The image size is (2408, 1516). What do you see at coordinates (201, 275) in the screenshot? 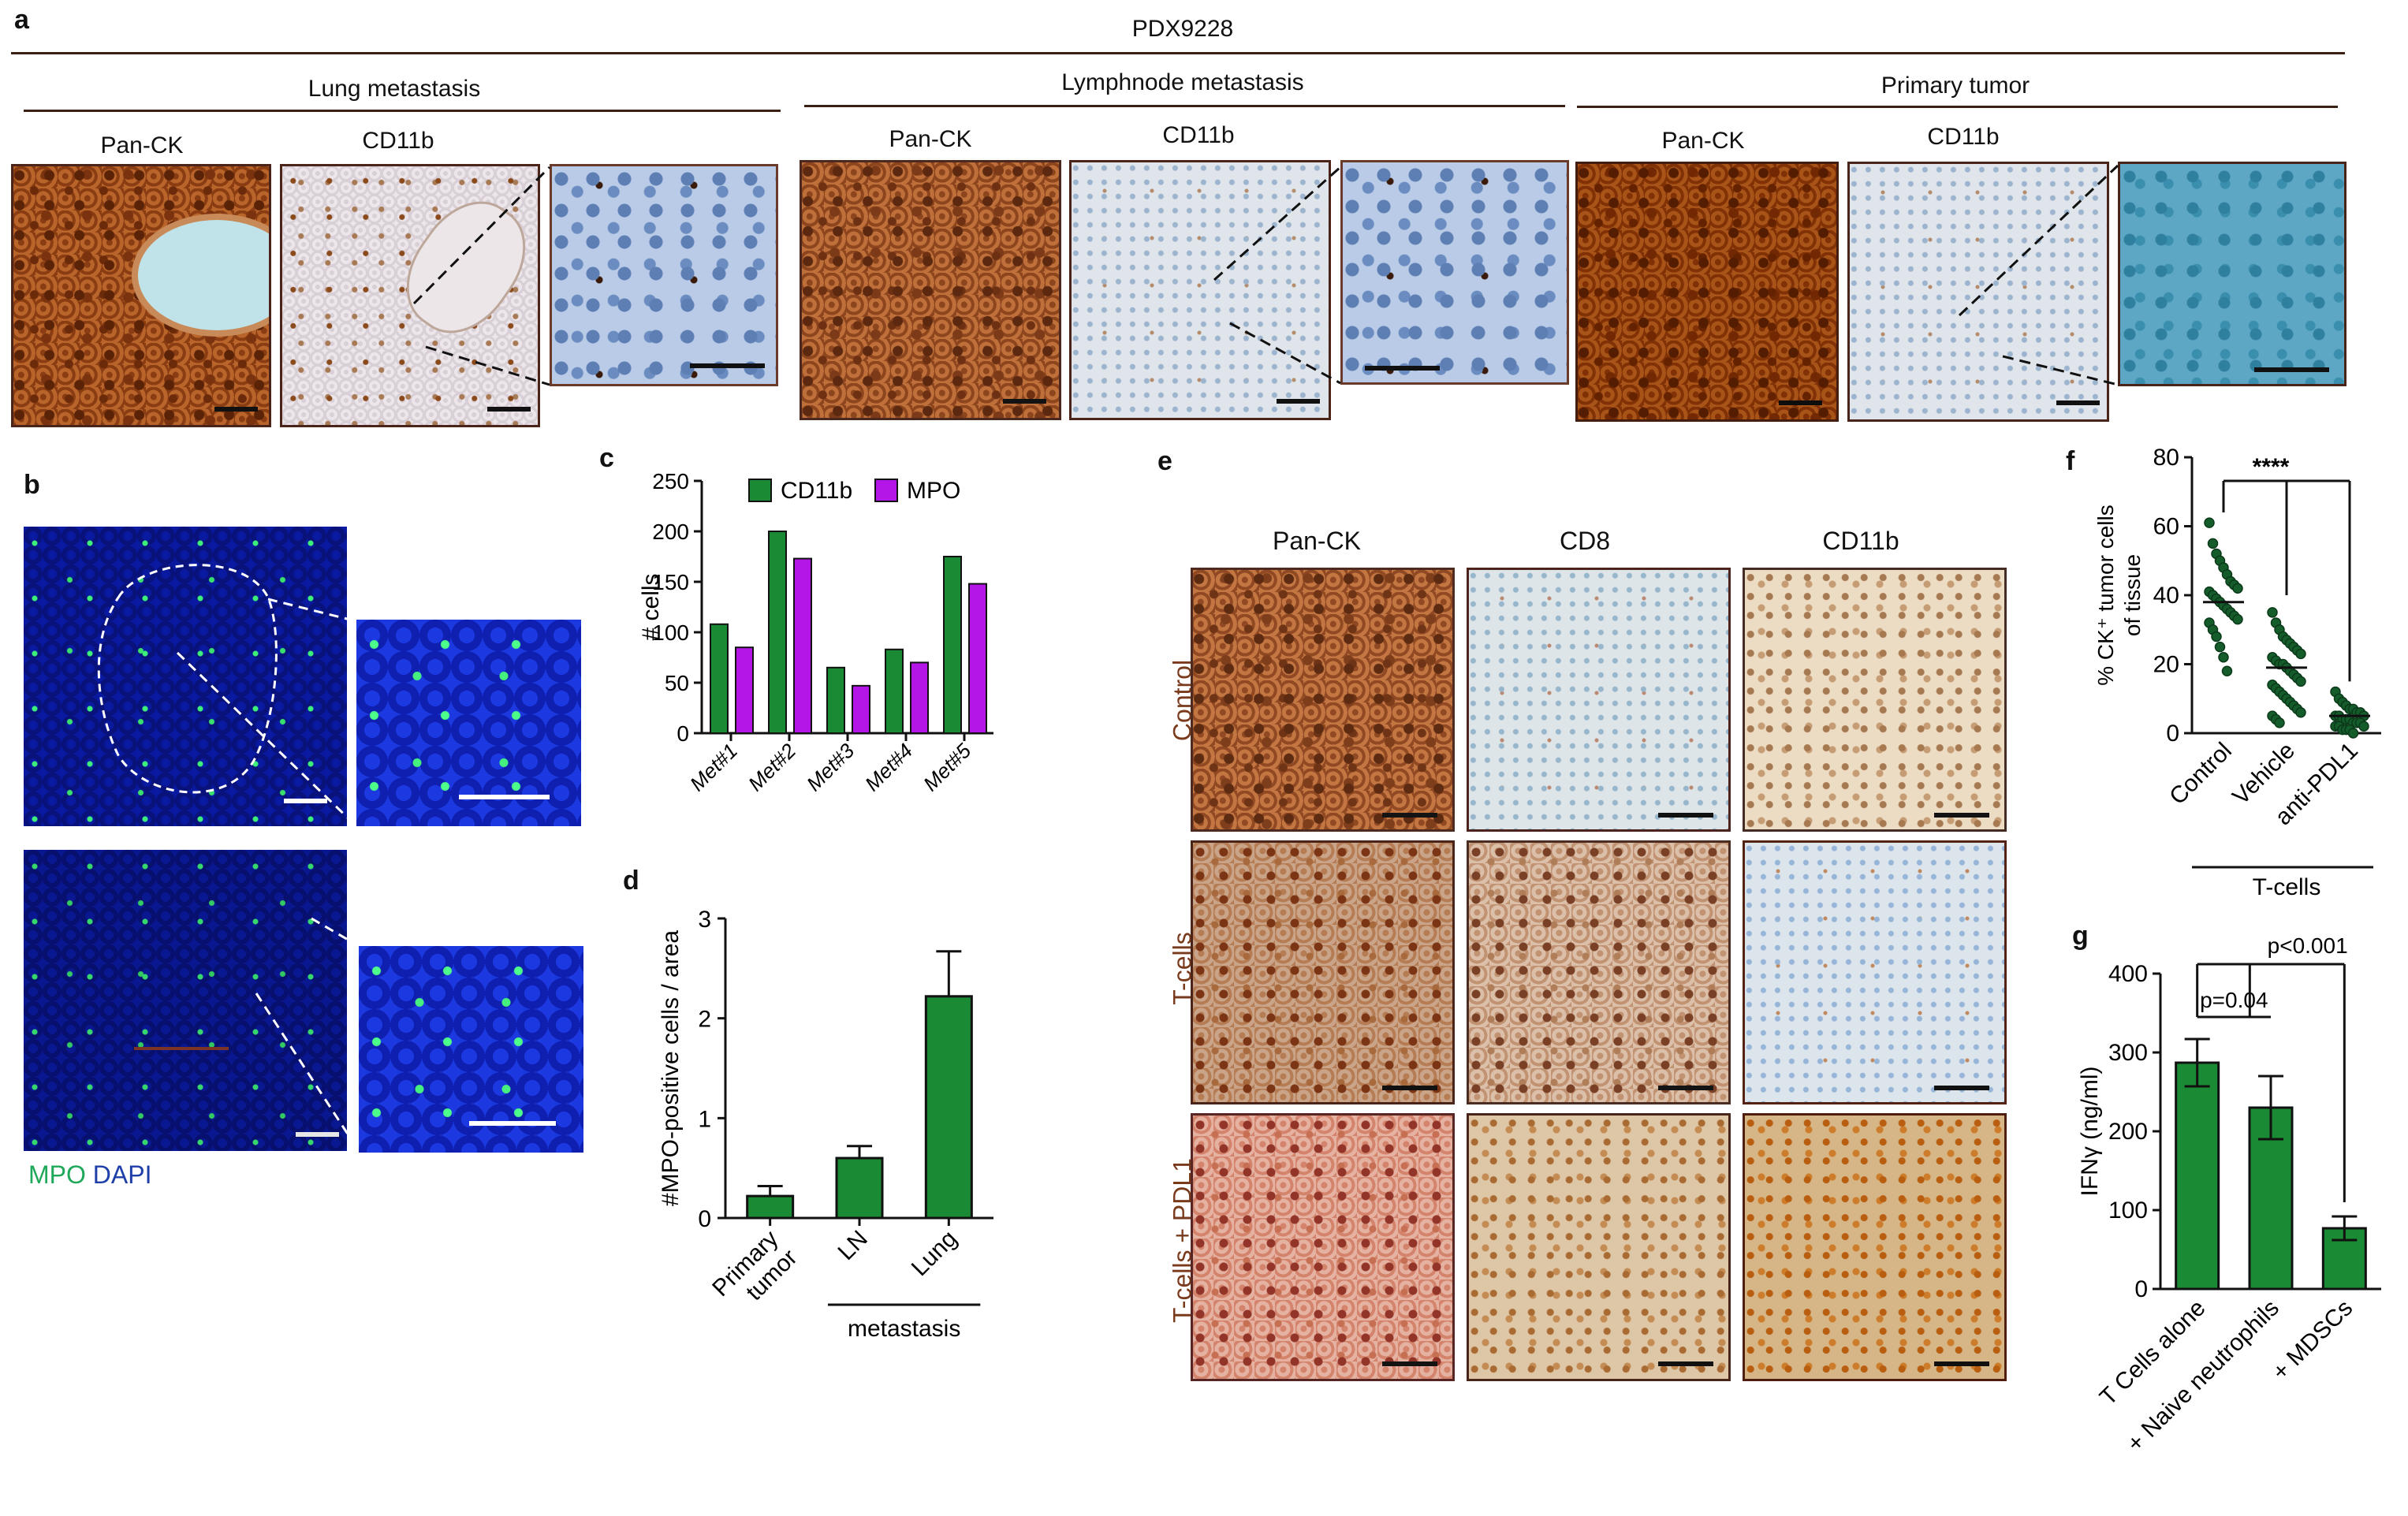
I see `vessel-shape` at bounding box center [201, 275].